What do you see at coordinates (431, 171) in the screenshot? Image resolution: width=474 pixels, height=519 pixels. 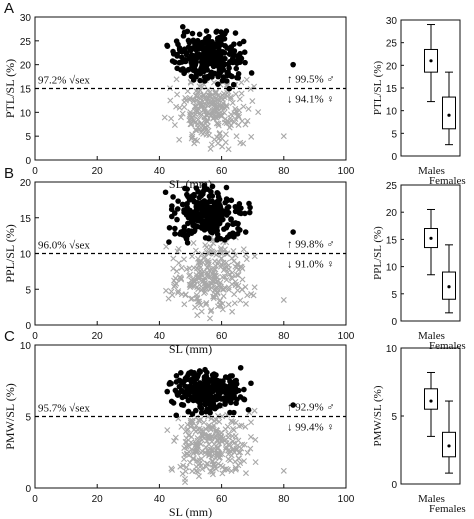 I see `category-label: Males` at bounding box center [431, 171].